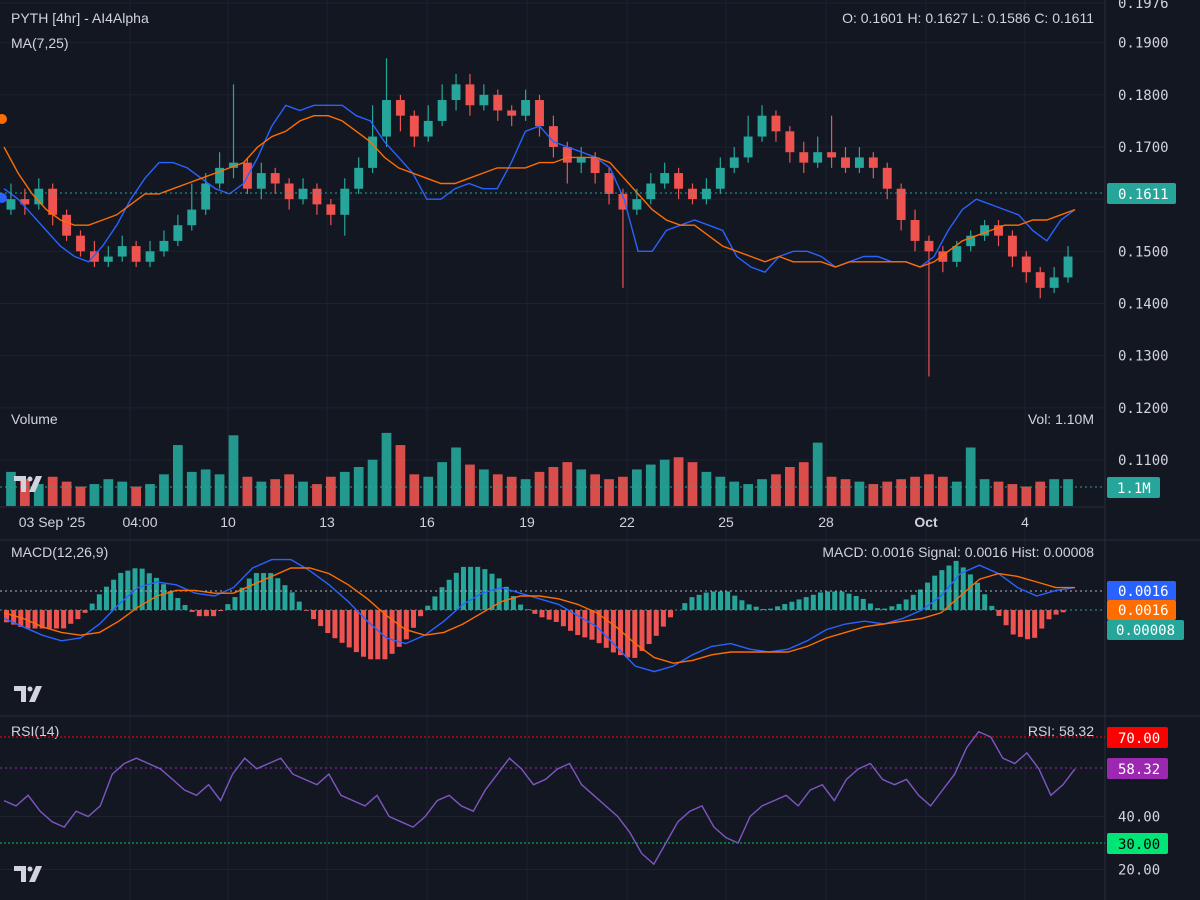  What do you see at coordinates (524, 522) in the screenshot?
I see `time-axis: 03 Sep '25 04:00 10 13 16 19 22 25 28 Oct 4` at bounding box center [524, 522].